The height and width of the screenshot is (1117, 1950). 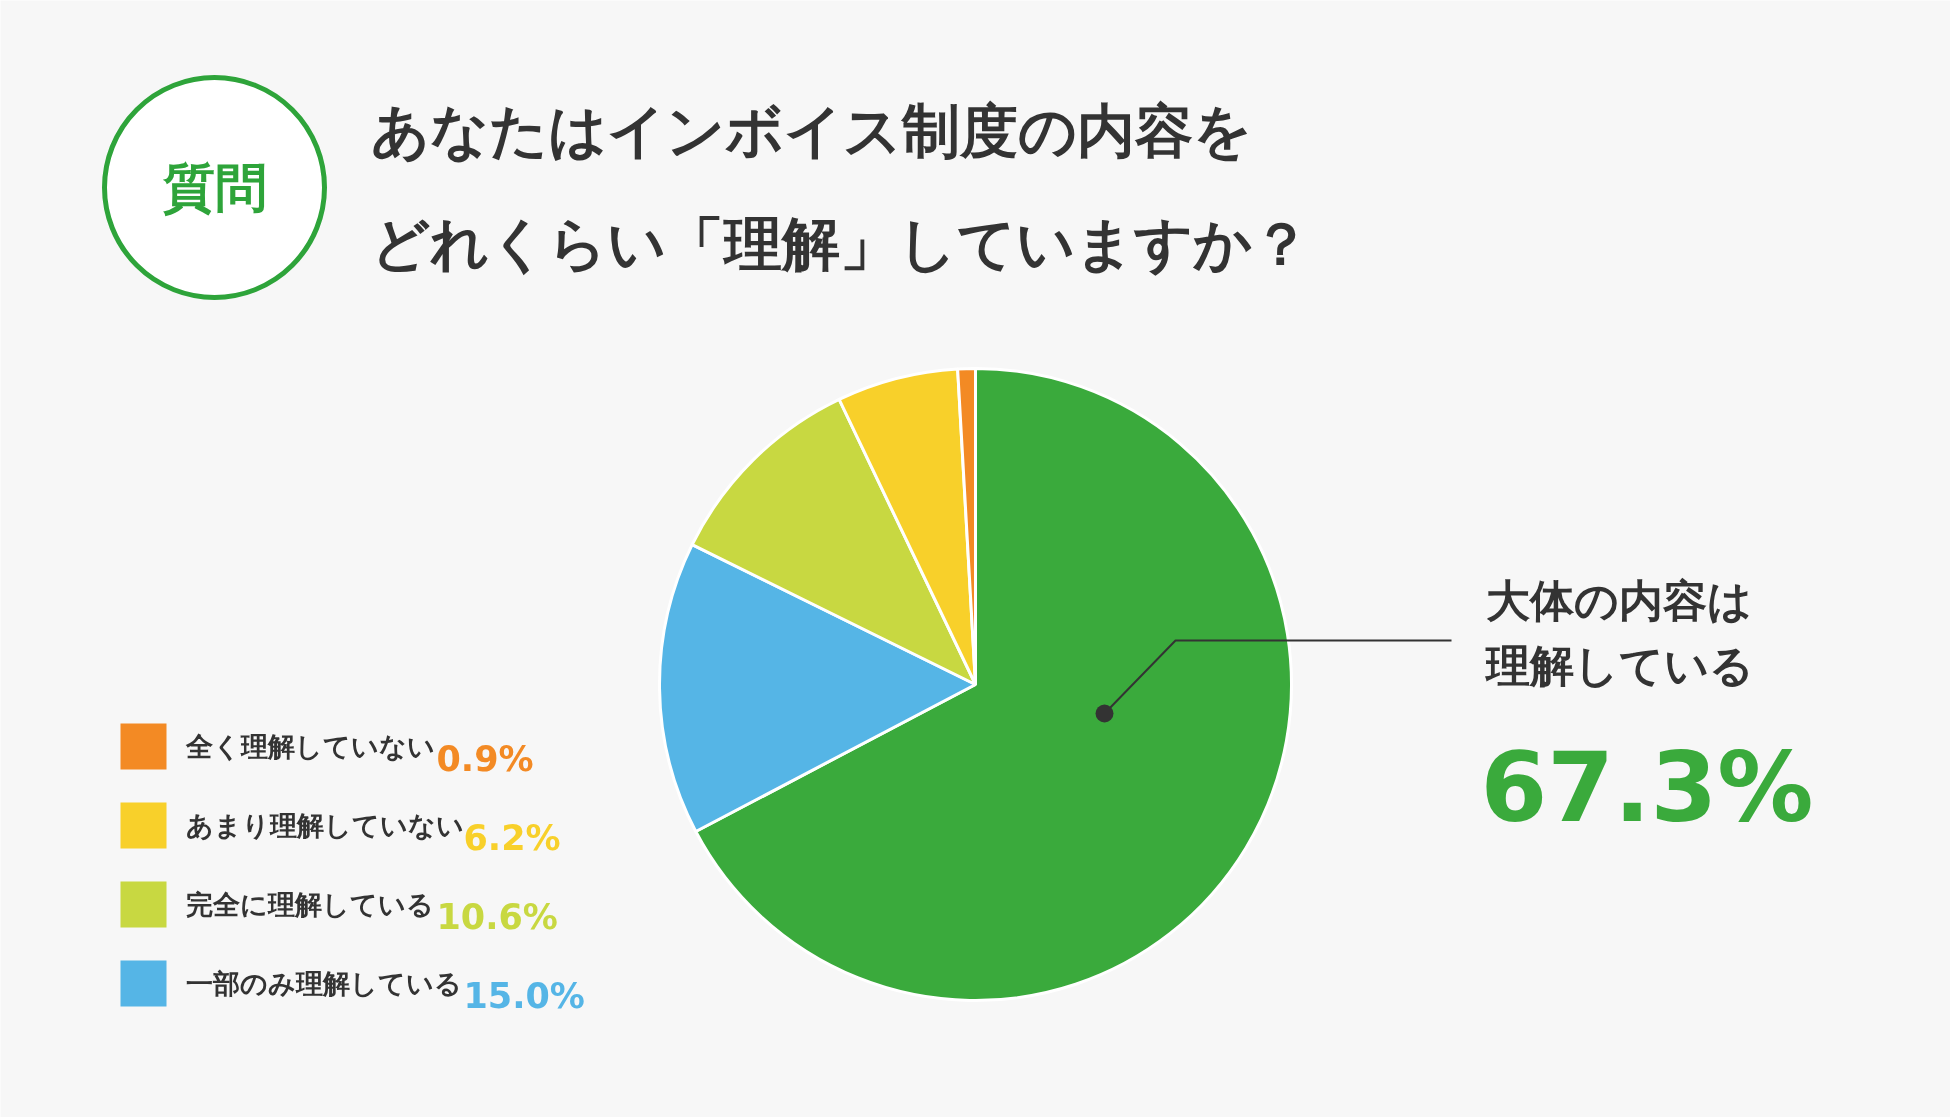 What do you see at coordinates (309, 904) in the screenshot?
I see `legend-label: 完全に理解している` at bounding box center [309, 904].